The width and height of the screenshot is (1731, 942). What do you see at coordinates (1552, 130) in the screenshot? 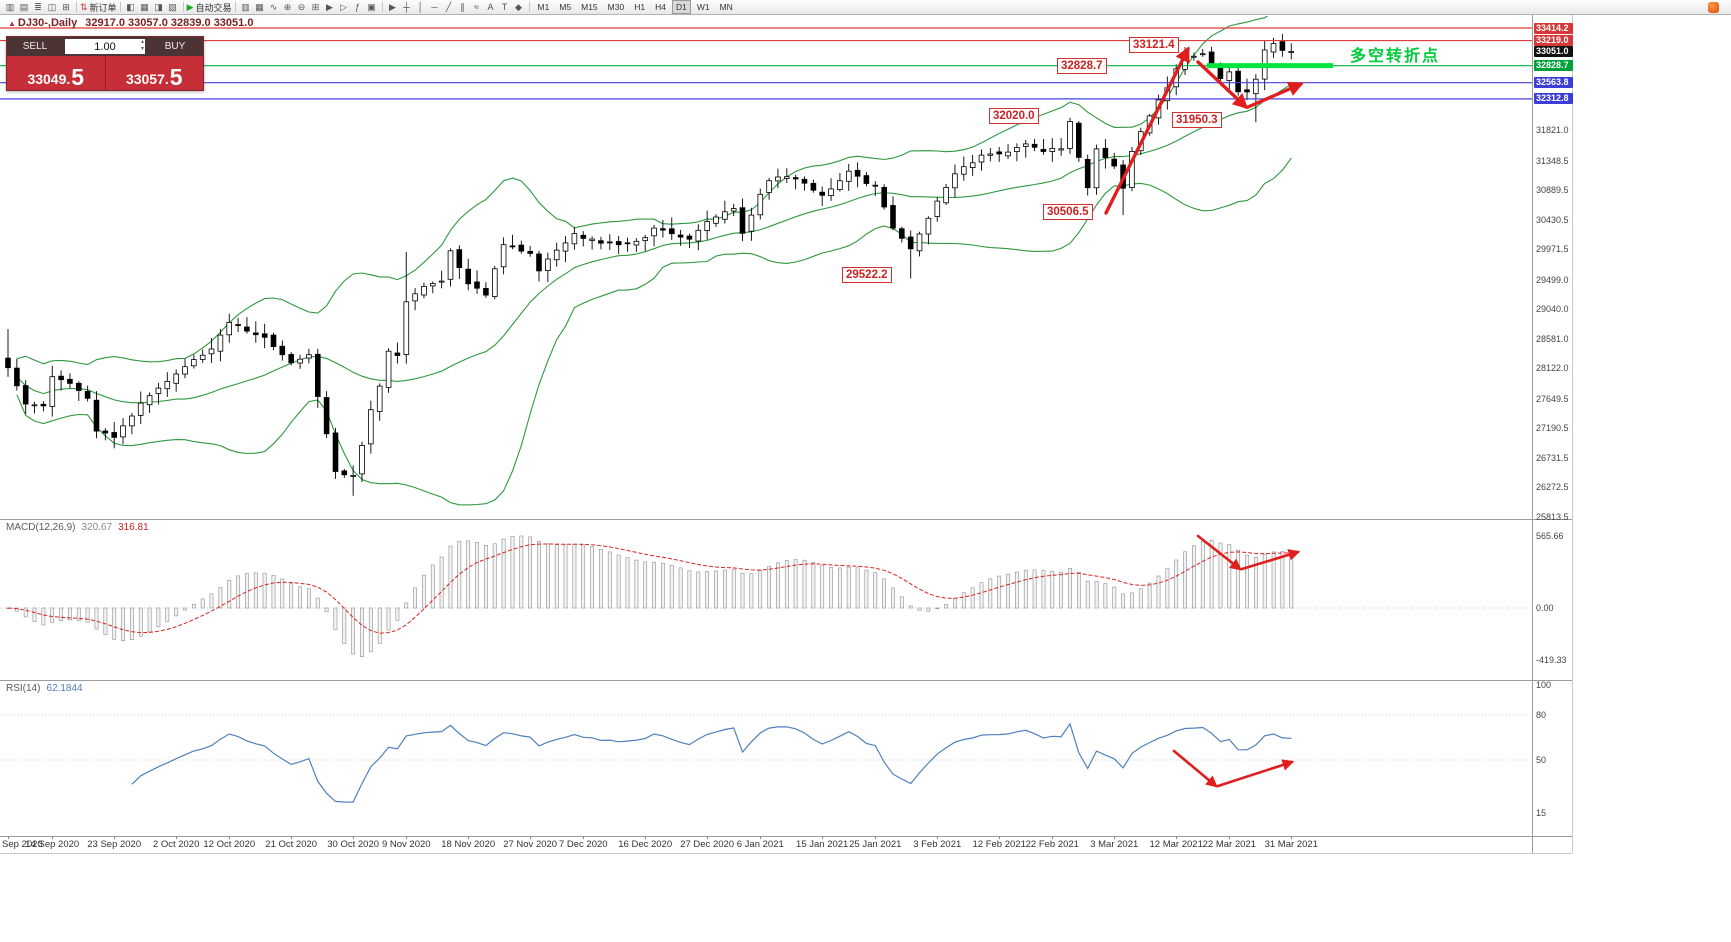
I see `price-scale-label: 31821.0` at bounding box center [1552, 130].